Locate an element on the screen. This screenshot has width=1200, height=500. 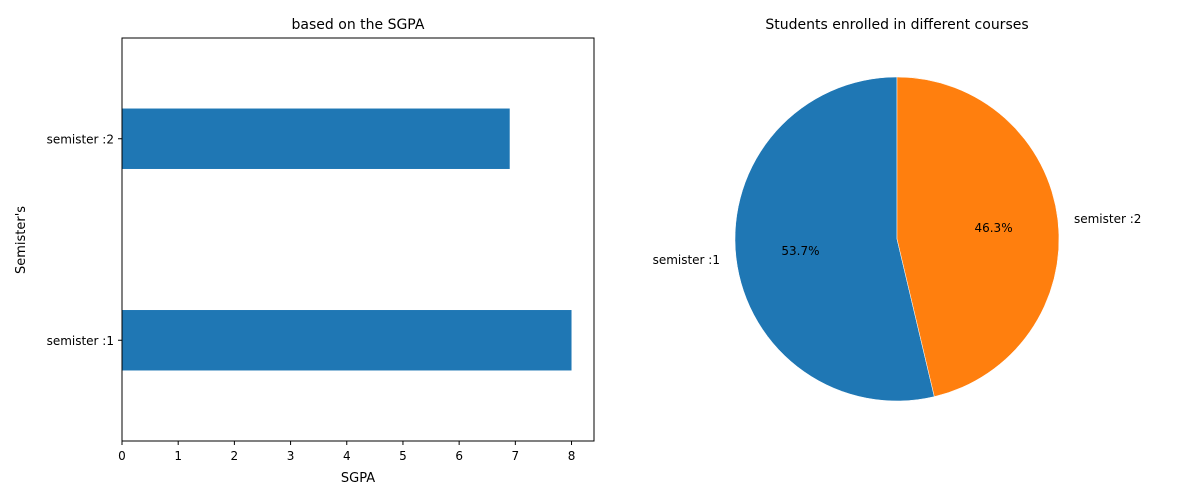
bar-x-axis-label: SGPA is located at coordinates (358, 478).